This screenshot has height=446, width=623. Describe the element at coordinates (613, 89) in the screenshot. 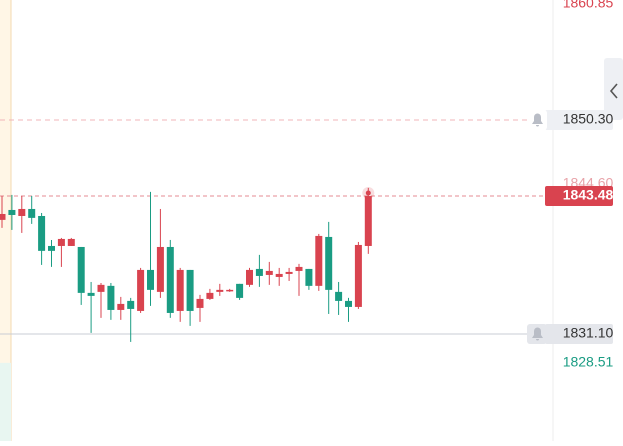

I see `collapse-button` at that location.